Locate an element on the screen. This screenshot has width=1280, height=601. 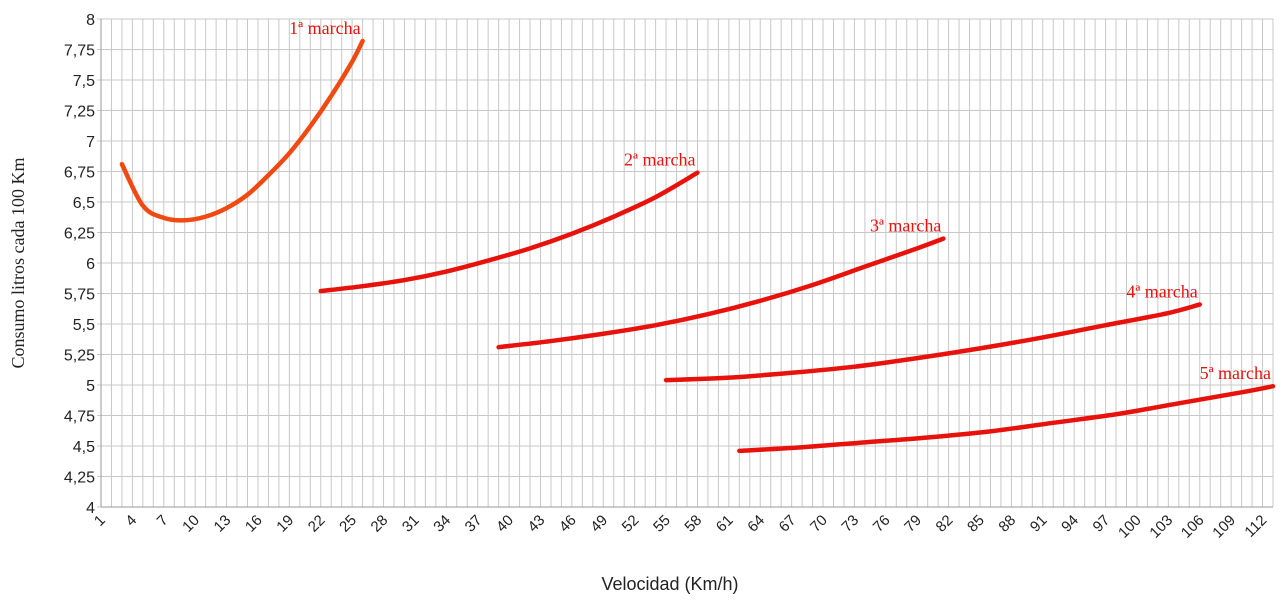
x-tick-label: 97 is located at coordinates (1102, 524).